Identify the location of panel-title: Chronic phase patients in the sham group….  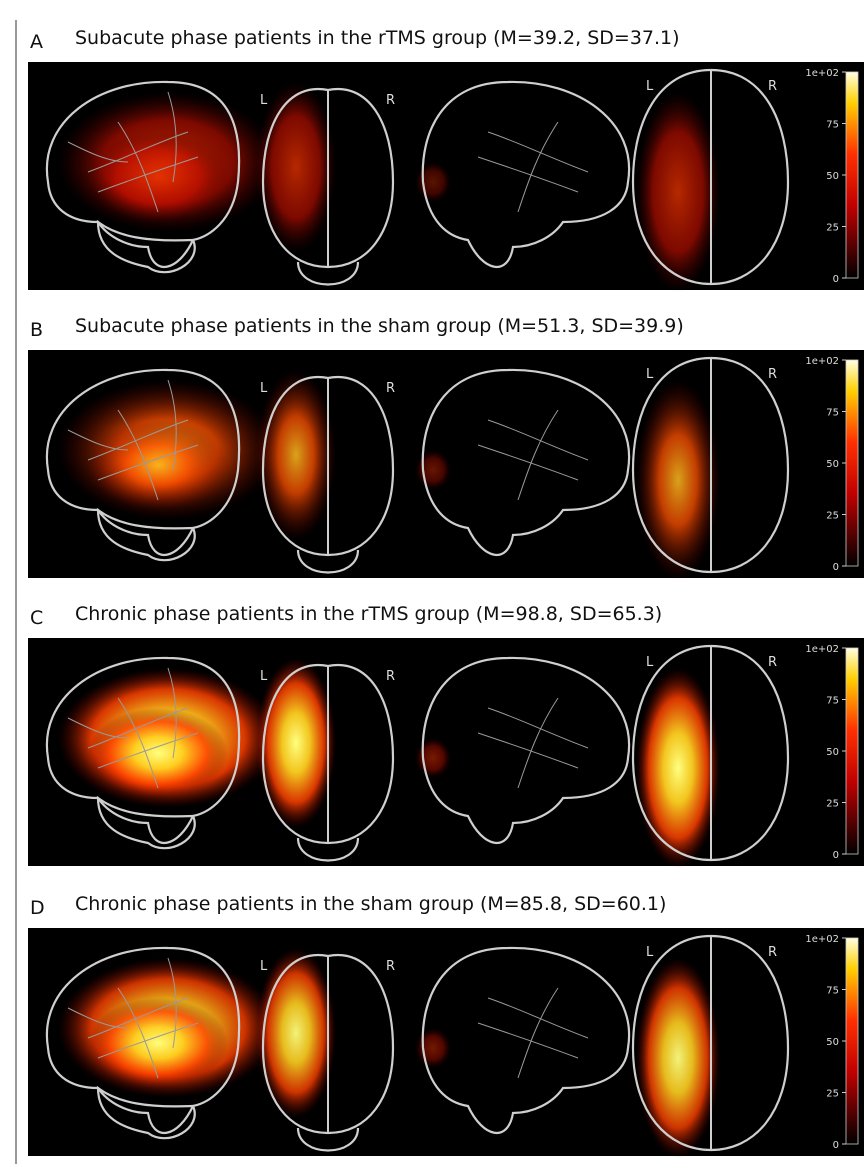
(370, 904).